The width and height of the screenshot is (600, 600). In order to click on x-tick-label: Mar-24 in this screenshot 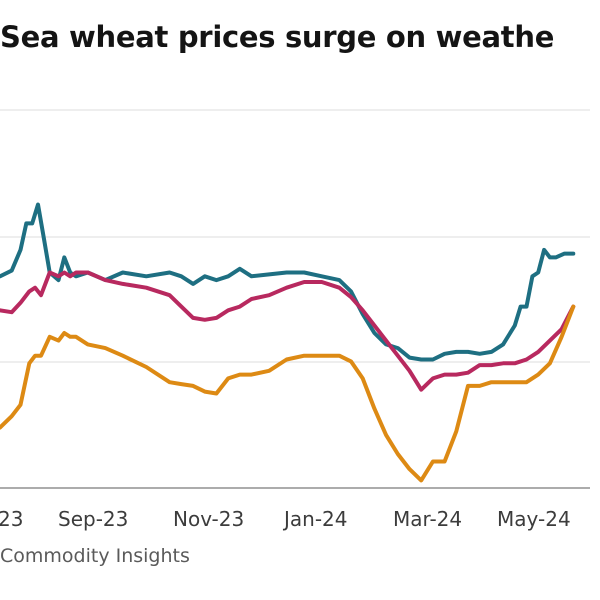, I will do `click(427, 519)`.